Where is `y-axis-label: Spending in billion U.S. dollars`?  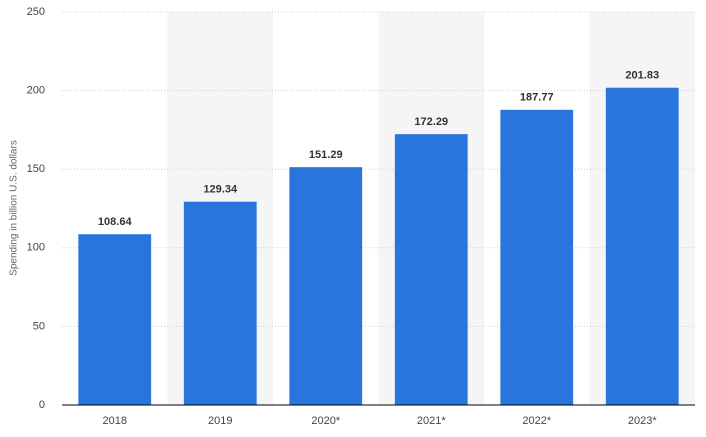 y-axis-label: Spending in billion U.S. dollars is located at coordinates (14, 208).